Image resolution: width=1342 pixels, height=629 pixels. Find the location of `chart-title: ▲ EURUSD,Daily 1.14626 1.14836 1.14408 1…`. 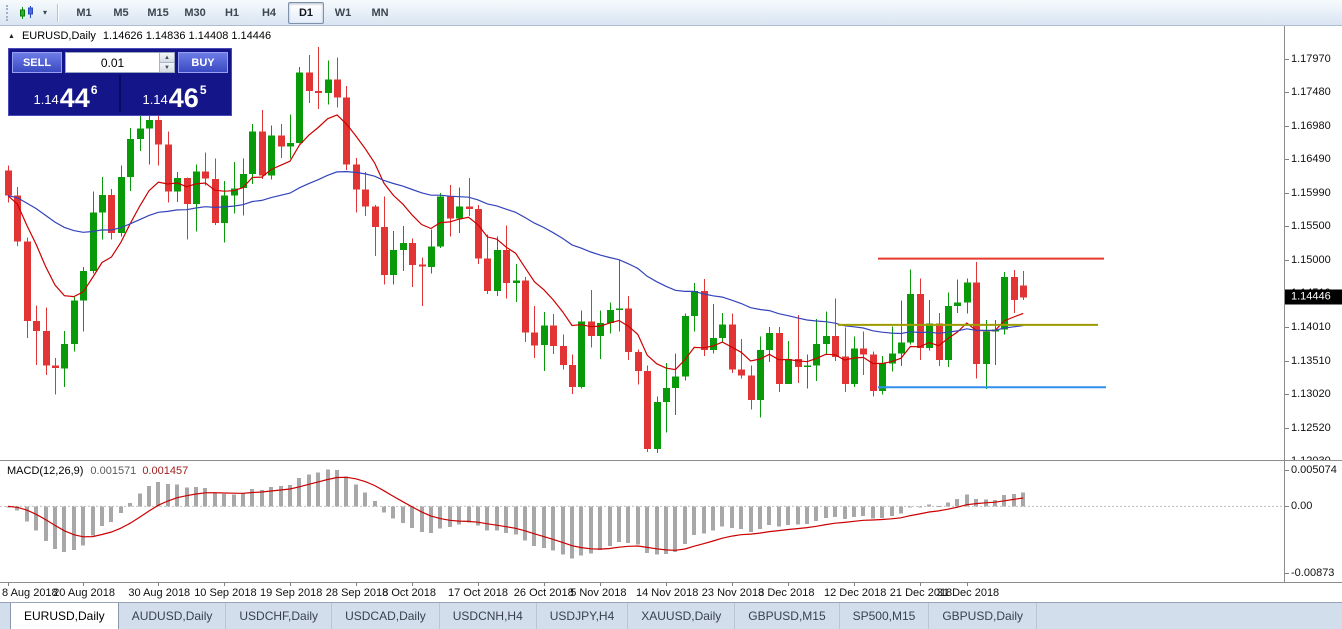

chart-title: ▲ EURUSD,Daily 1.14626 1.14836 1.14408 1… is located at coordinates (139, 36).